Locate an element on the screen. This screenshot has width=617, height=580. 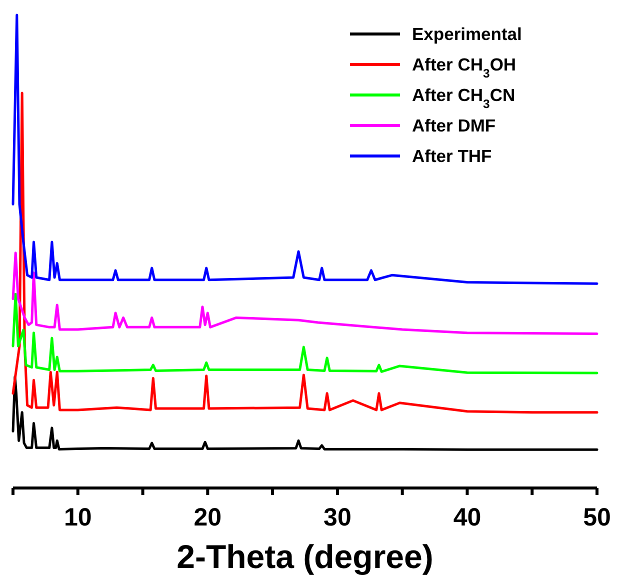
legend-label: After DMF is located at coordinates (454, 126).